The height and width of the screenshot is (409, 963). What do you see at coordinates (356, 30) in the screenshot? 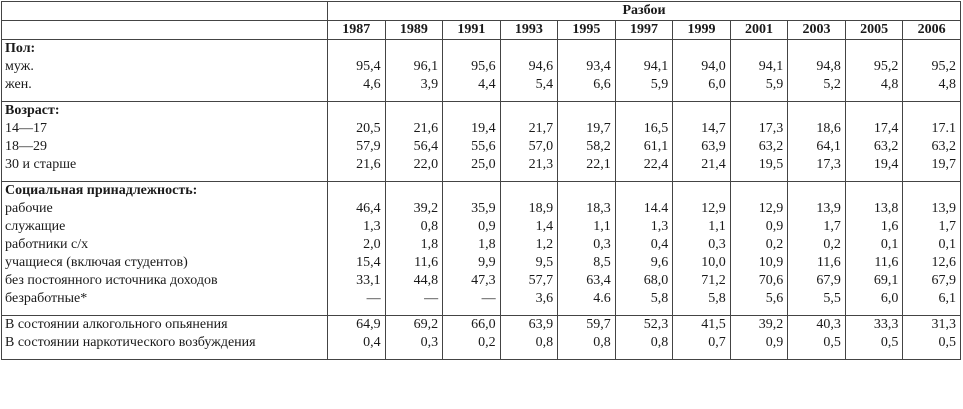
I see `year-header: 1987` at bounding box center [356, 30].